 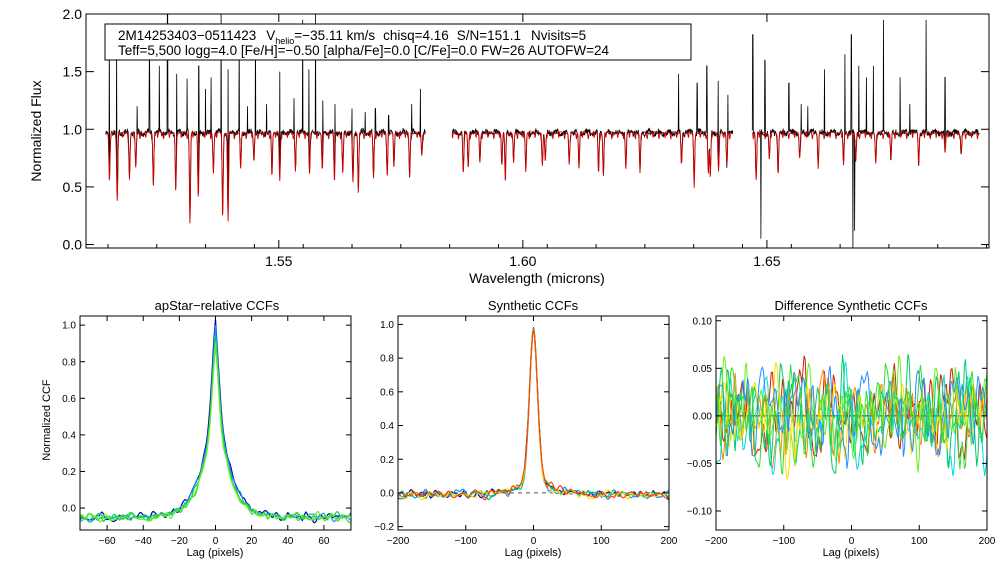 I want to click on spectrum-ytick-label: 0.5, so click(x=73, y=187).